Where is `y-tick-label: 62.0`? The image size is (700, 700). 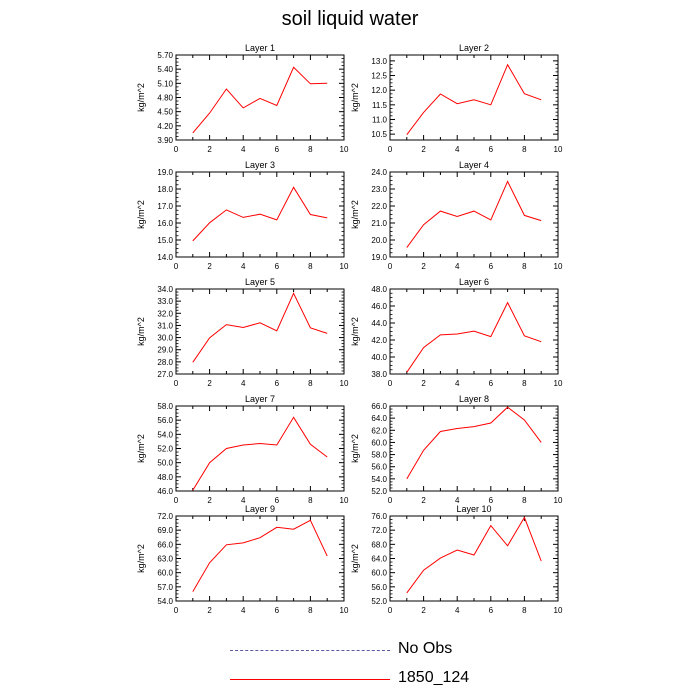
y-tick-label: 62.0 is located at coordinates (379, 430).